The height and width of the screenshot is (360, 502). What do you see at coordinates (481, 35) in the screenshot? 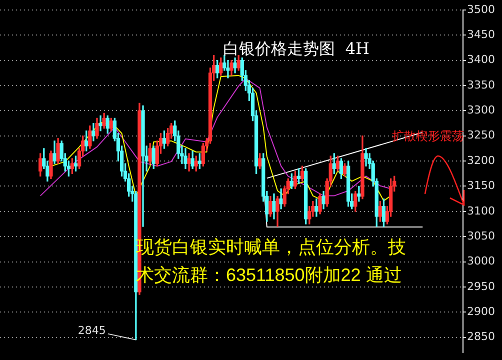
I see `y-tick-label: 3450` at bounding box center [481, 35].